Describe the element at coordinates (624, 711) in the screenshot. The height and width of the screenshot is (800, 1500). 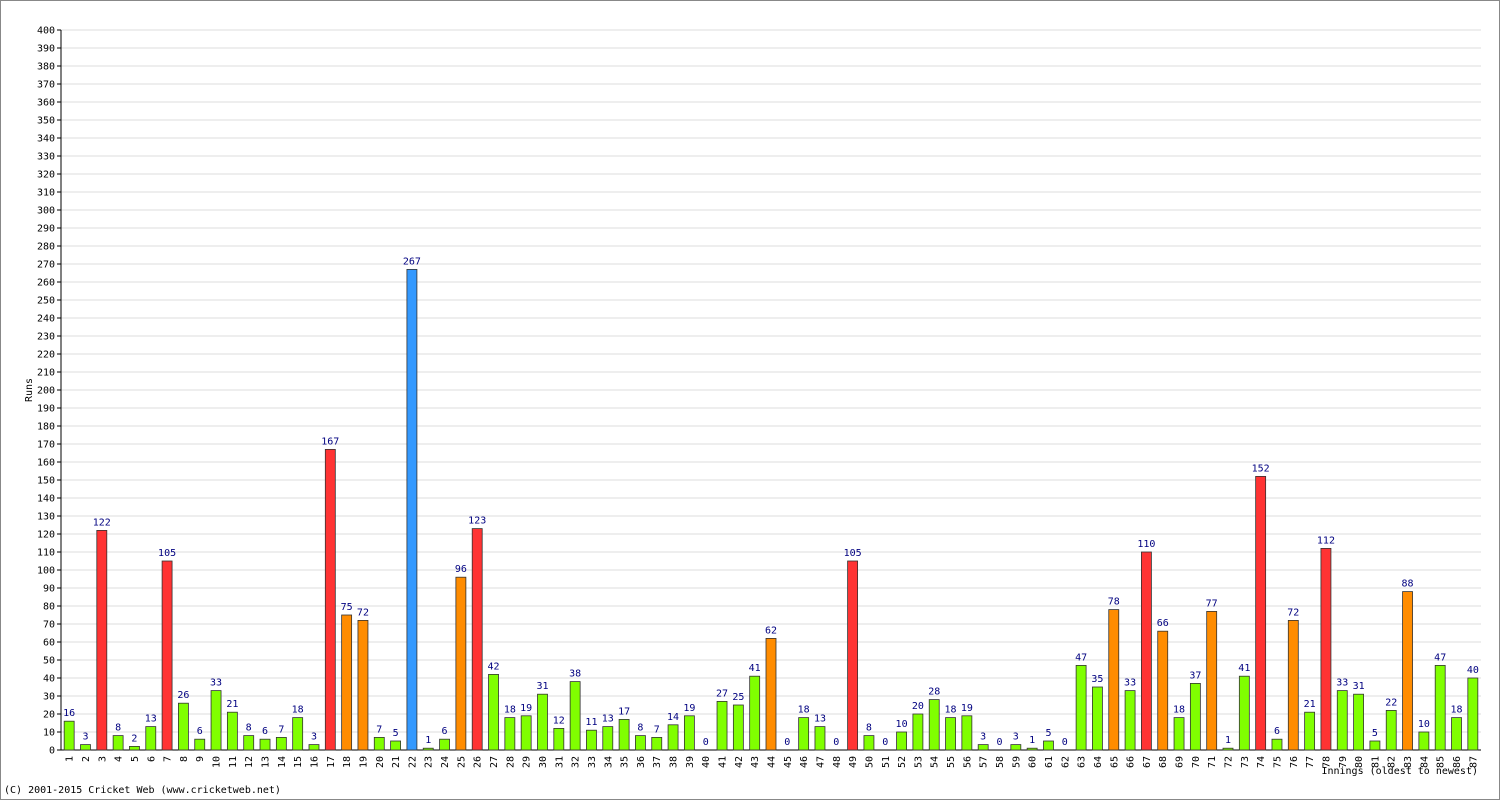
I see `value-label: 17` at that location.